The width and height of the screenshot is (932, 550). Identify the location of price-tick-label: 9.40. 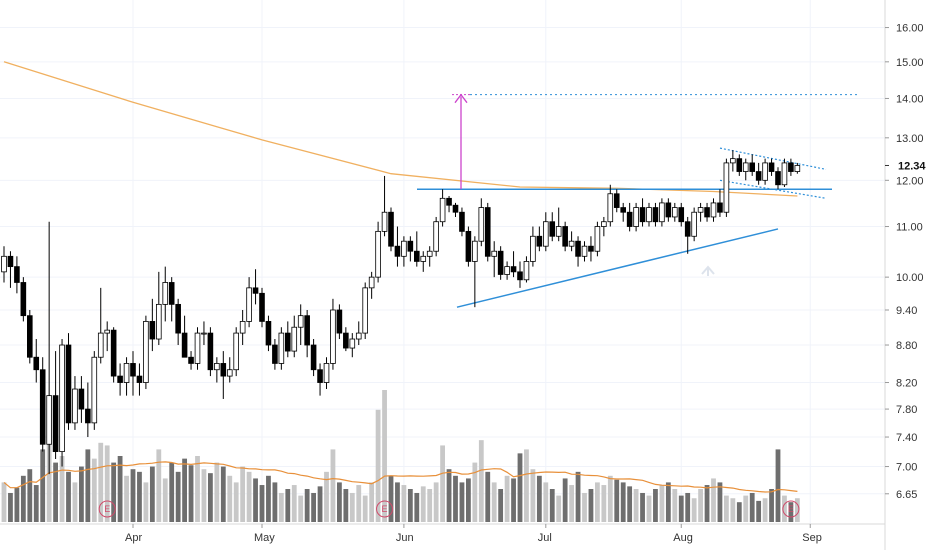
(906, 311).